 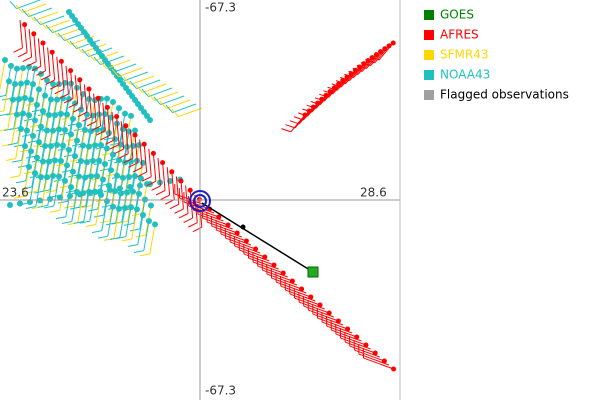 What do you see at coordinates (257, 237) in the screenshot?
I see `track-line` at bounding box center [257, 237].